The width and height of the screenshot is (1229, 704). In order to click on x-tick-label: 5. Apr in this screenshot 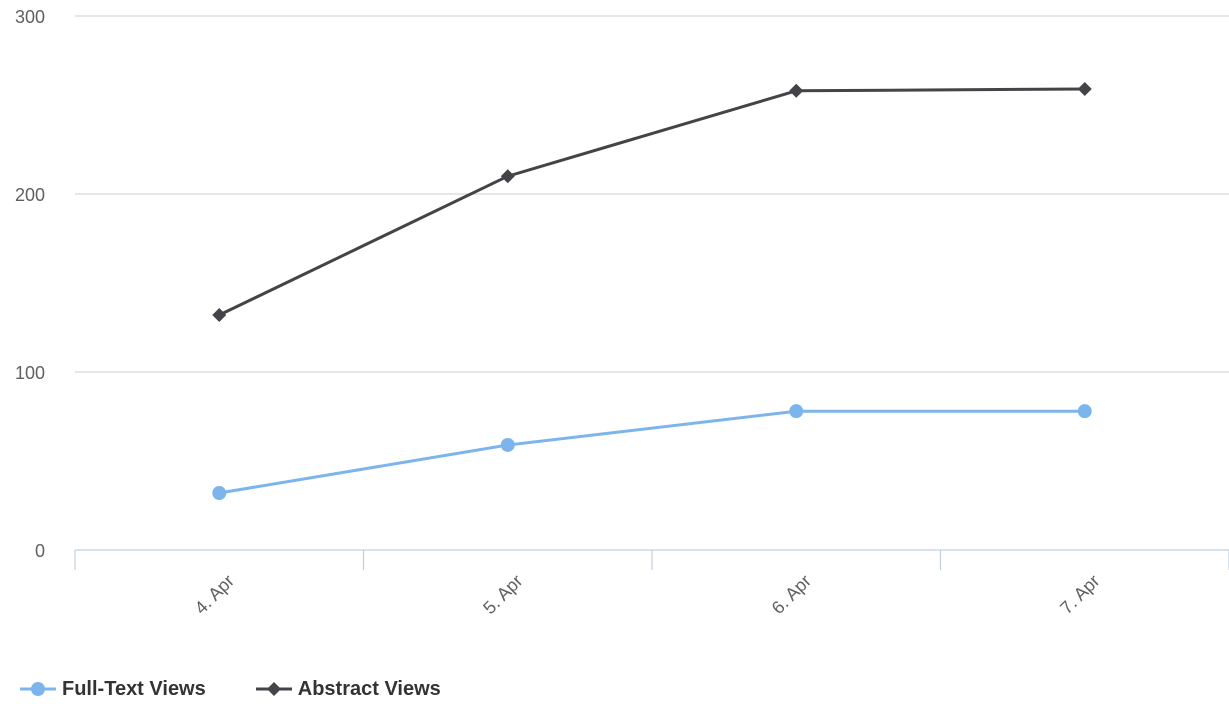, I will do `click(502, 594)`.